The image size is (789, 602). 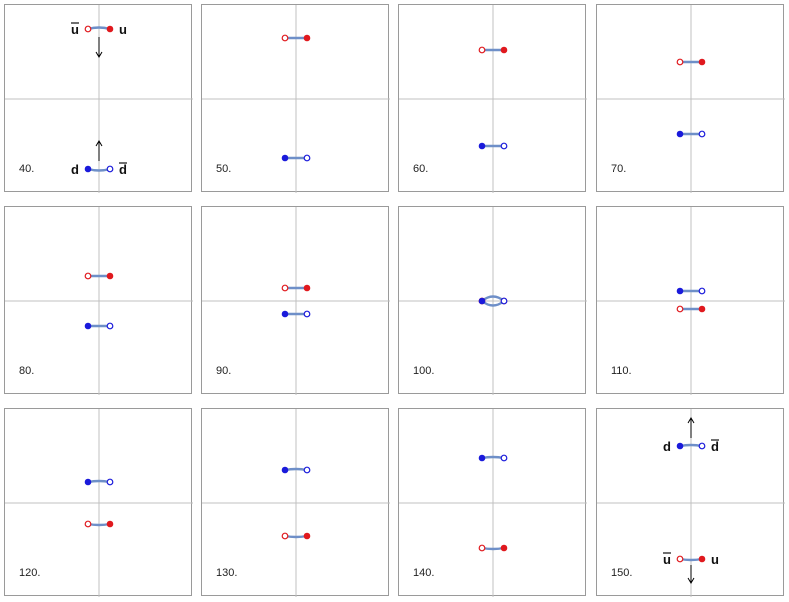 I want to click on frame-number: 80., so click(x=27, y=371).